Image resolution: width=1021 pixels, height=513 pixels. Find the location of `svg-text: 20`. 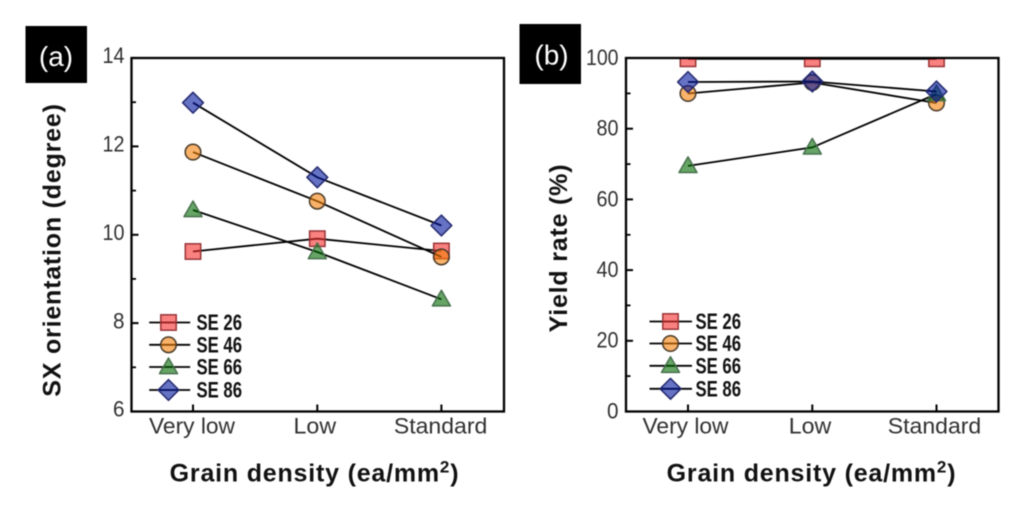

svg-text: 20 is located at coordinates (608, 340).